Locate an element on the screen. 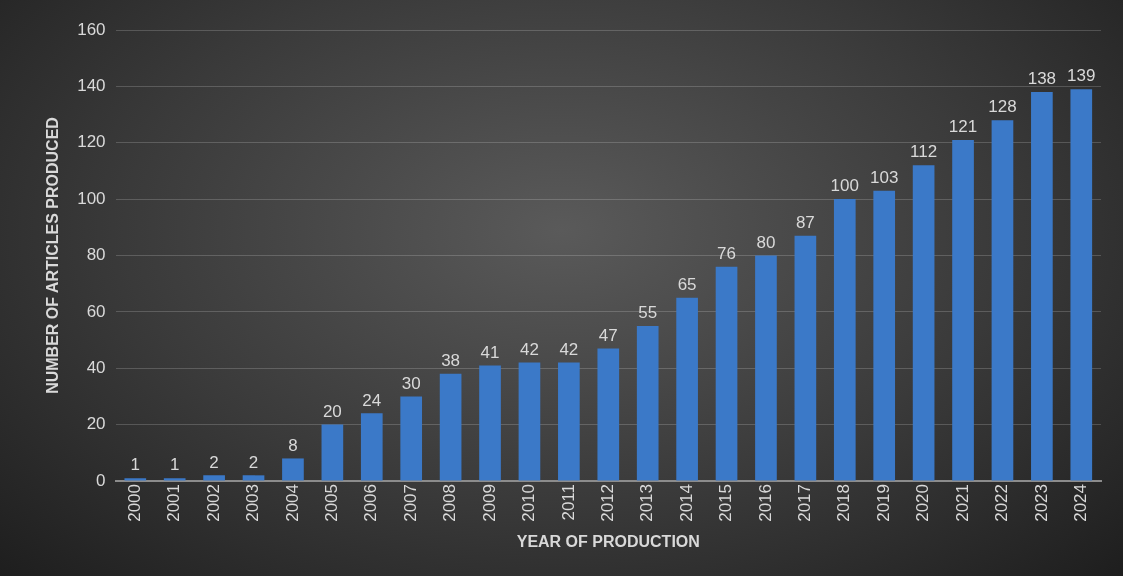 This screenshot has height=576, width=1123. y-tick-label: 40 is located at coordinates (96, 367).